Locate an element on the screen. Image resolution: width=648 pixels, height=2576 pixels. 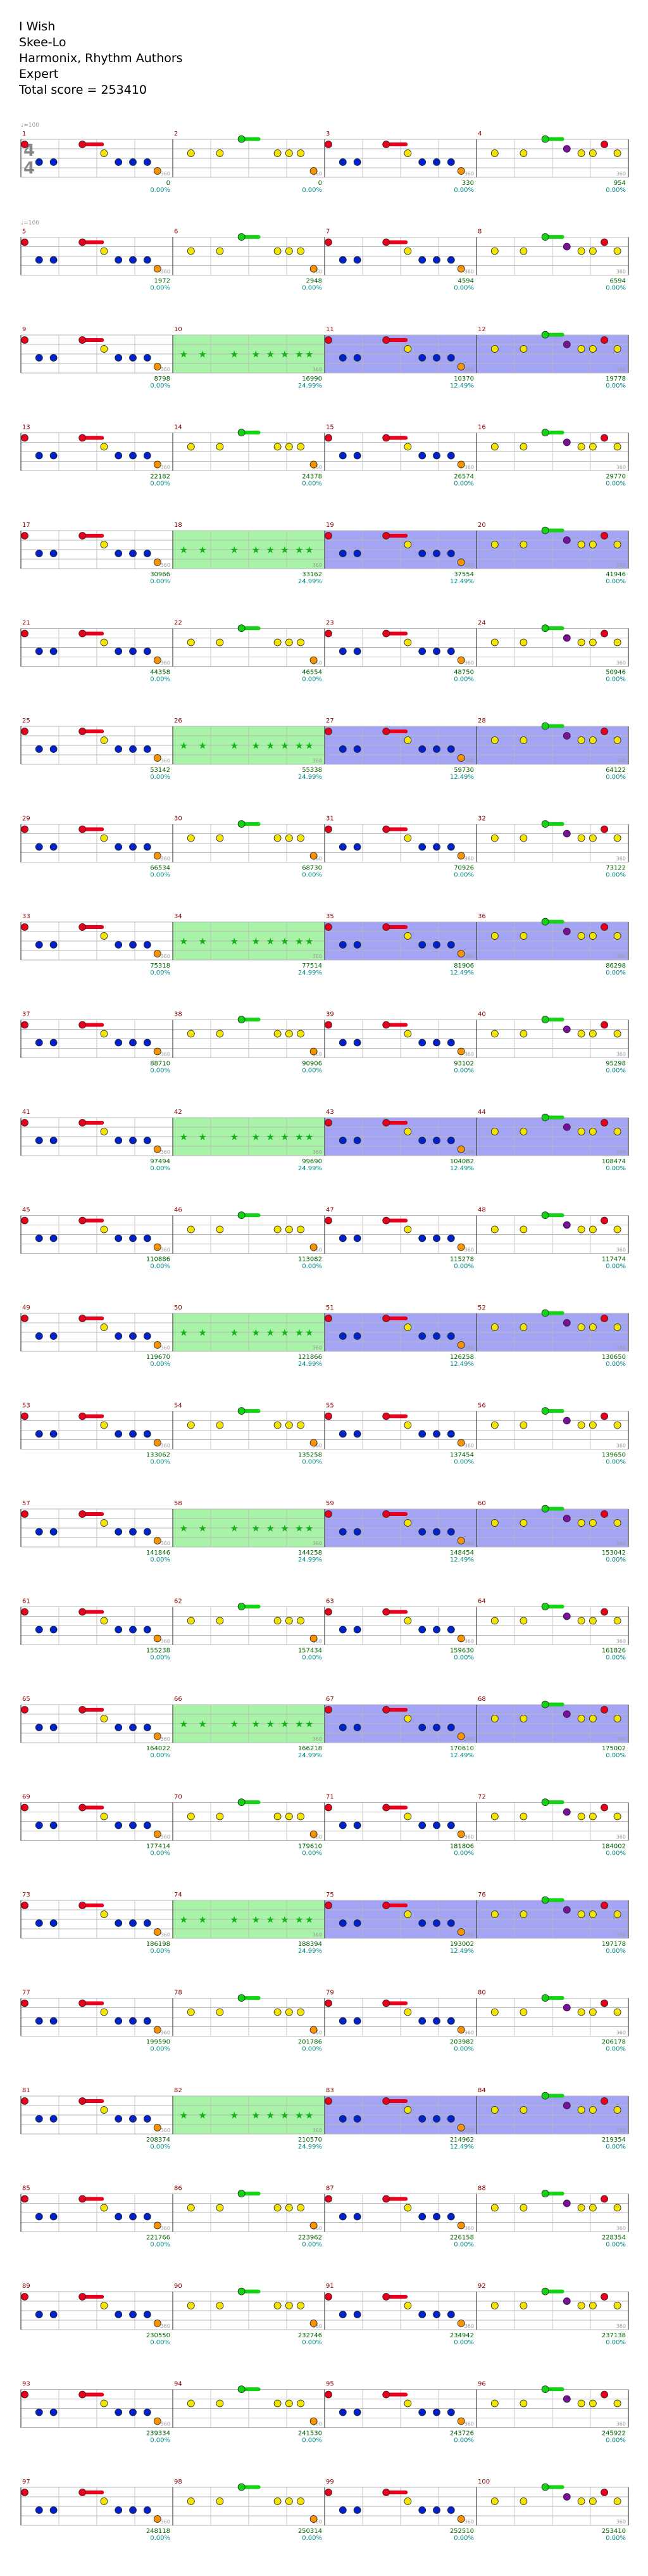
measure-score: 186198 is located at coordinates (158, 1944).